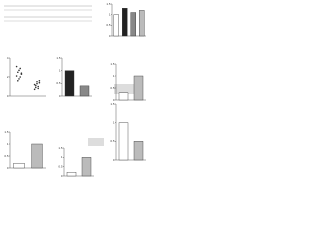 This screenshot has height=240, width=320. Describe the element at coordinates (8, 77) in the screenshot. I see `y-tick-label: 2` at that location.